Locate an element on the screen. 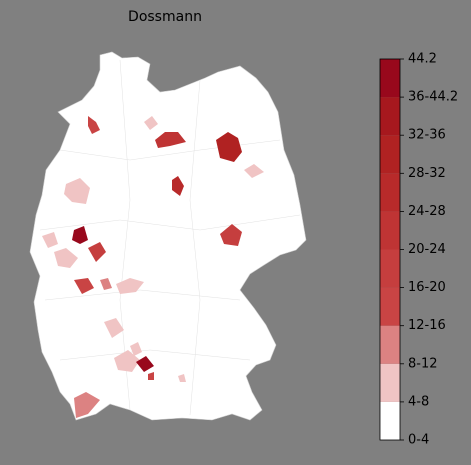  colorbar-label: 44.2 is located at coordinates (422, 59).